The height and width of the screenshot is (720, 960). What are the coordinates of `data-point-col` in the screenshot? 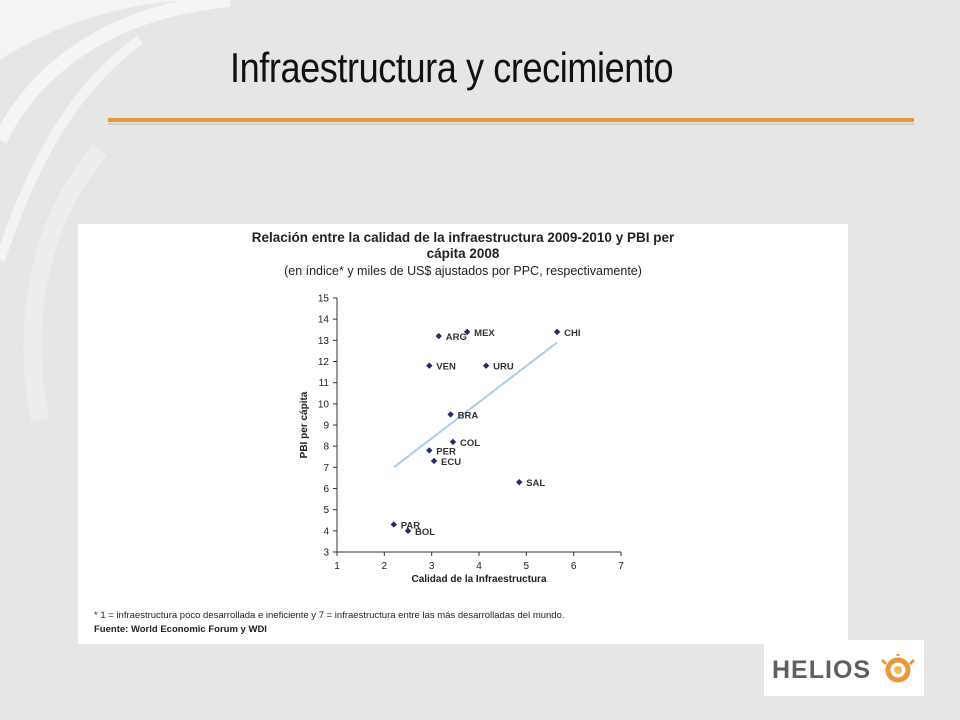 It's located at (453, 442).